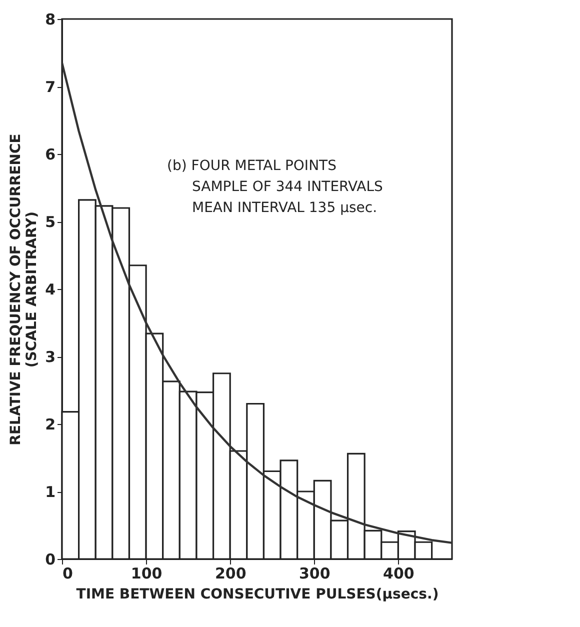  Describe the element at coordinates (314, 573) in the screenshot. I see `x-tick-label: 300` at that location.